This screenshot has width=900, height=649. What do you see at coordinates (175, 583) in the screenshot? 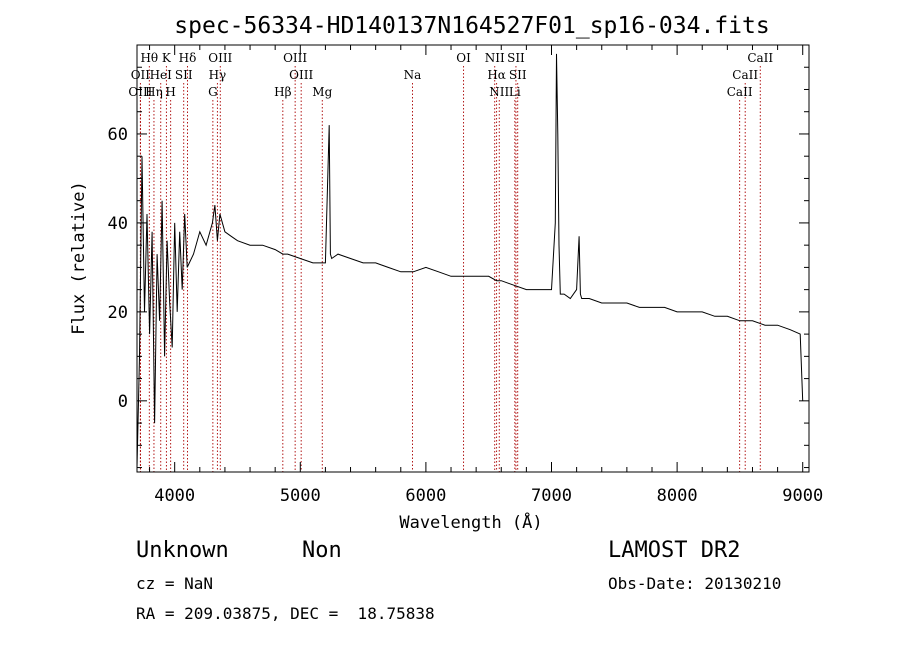
I see `redshift-cz: cz = NaN` at bounding box center [175, 583].